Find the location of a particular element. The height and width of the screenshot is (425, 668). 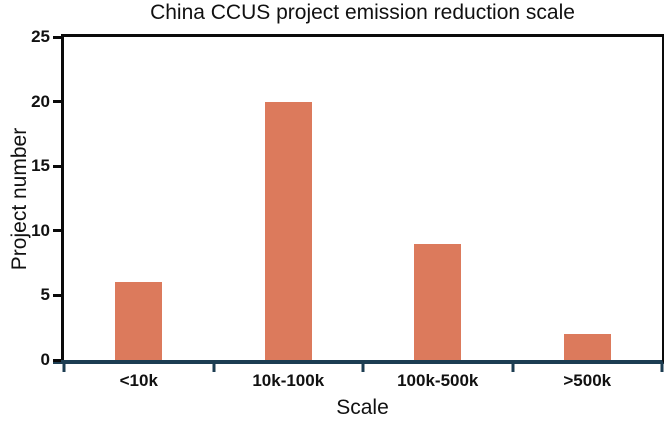

y-tick-label: 10 is located at coordinates (40, 230).